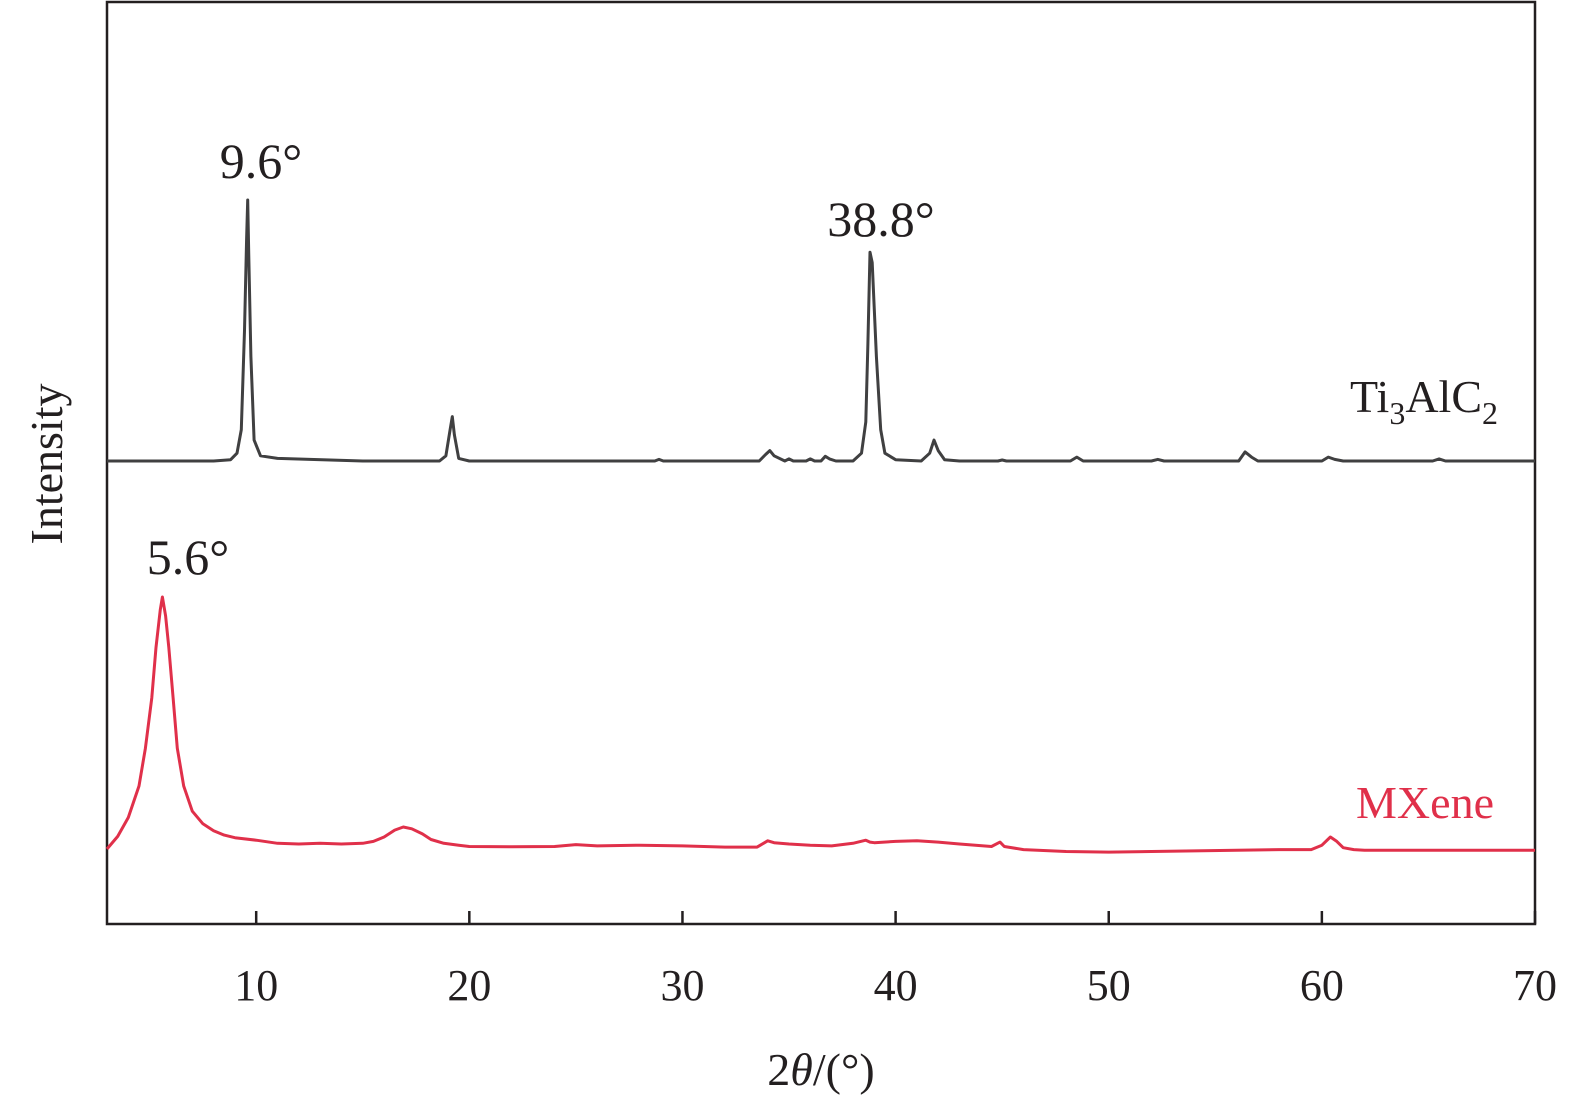 This screenshot has height=1104, width=1575. Describe the element at coordinates (1109, 985) in the screenshot. I see `x-tick-label-50: 50` at that location.